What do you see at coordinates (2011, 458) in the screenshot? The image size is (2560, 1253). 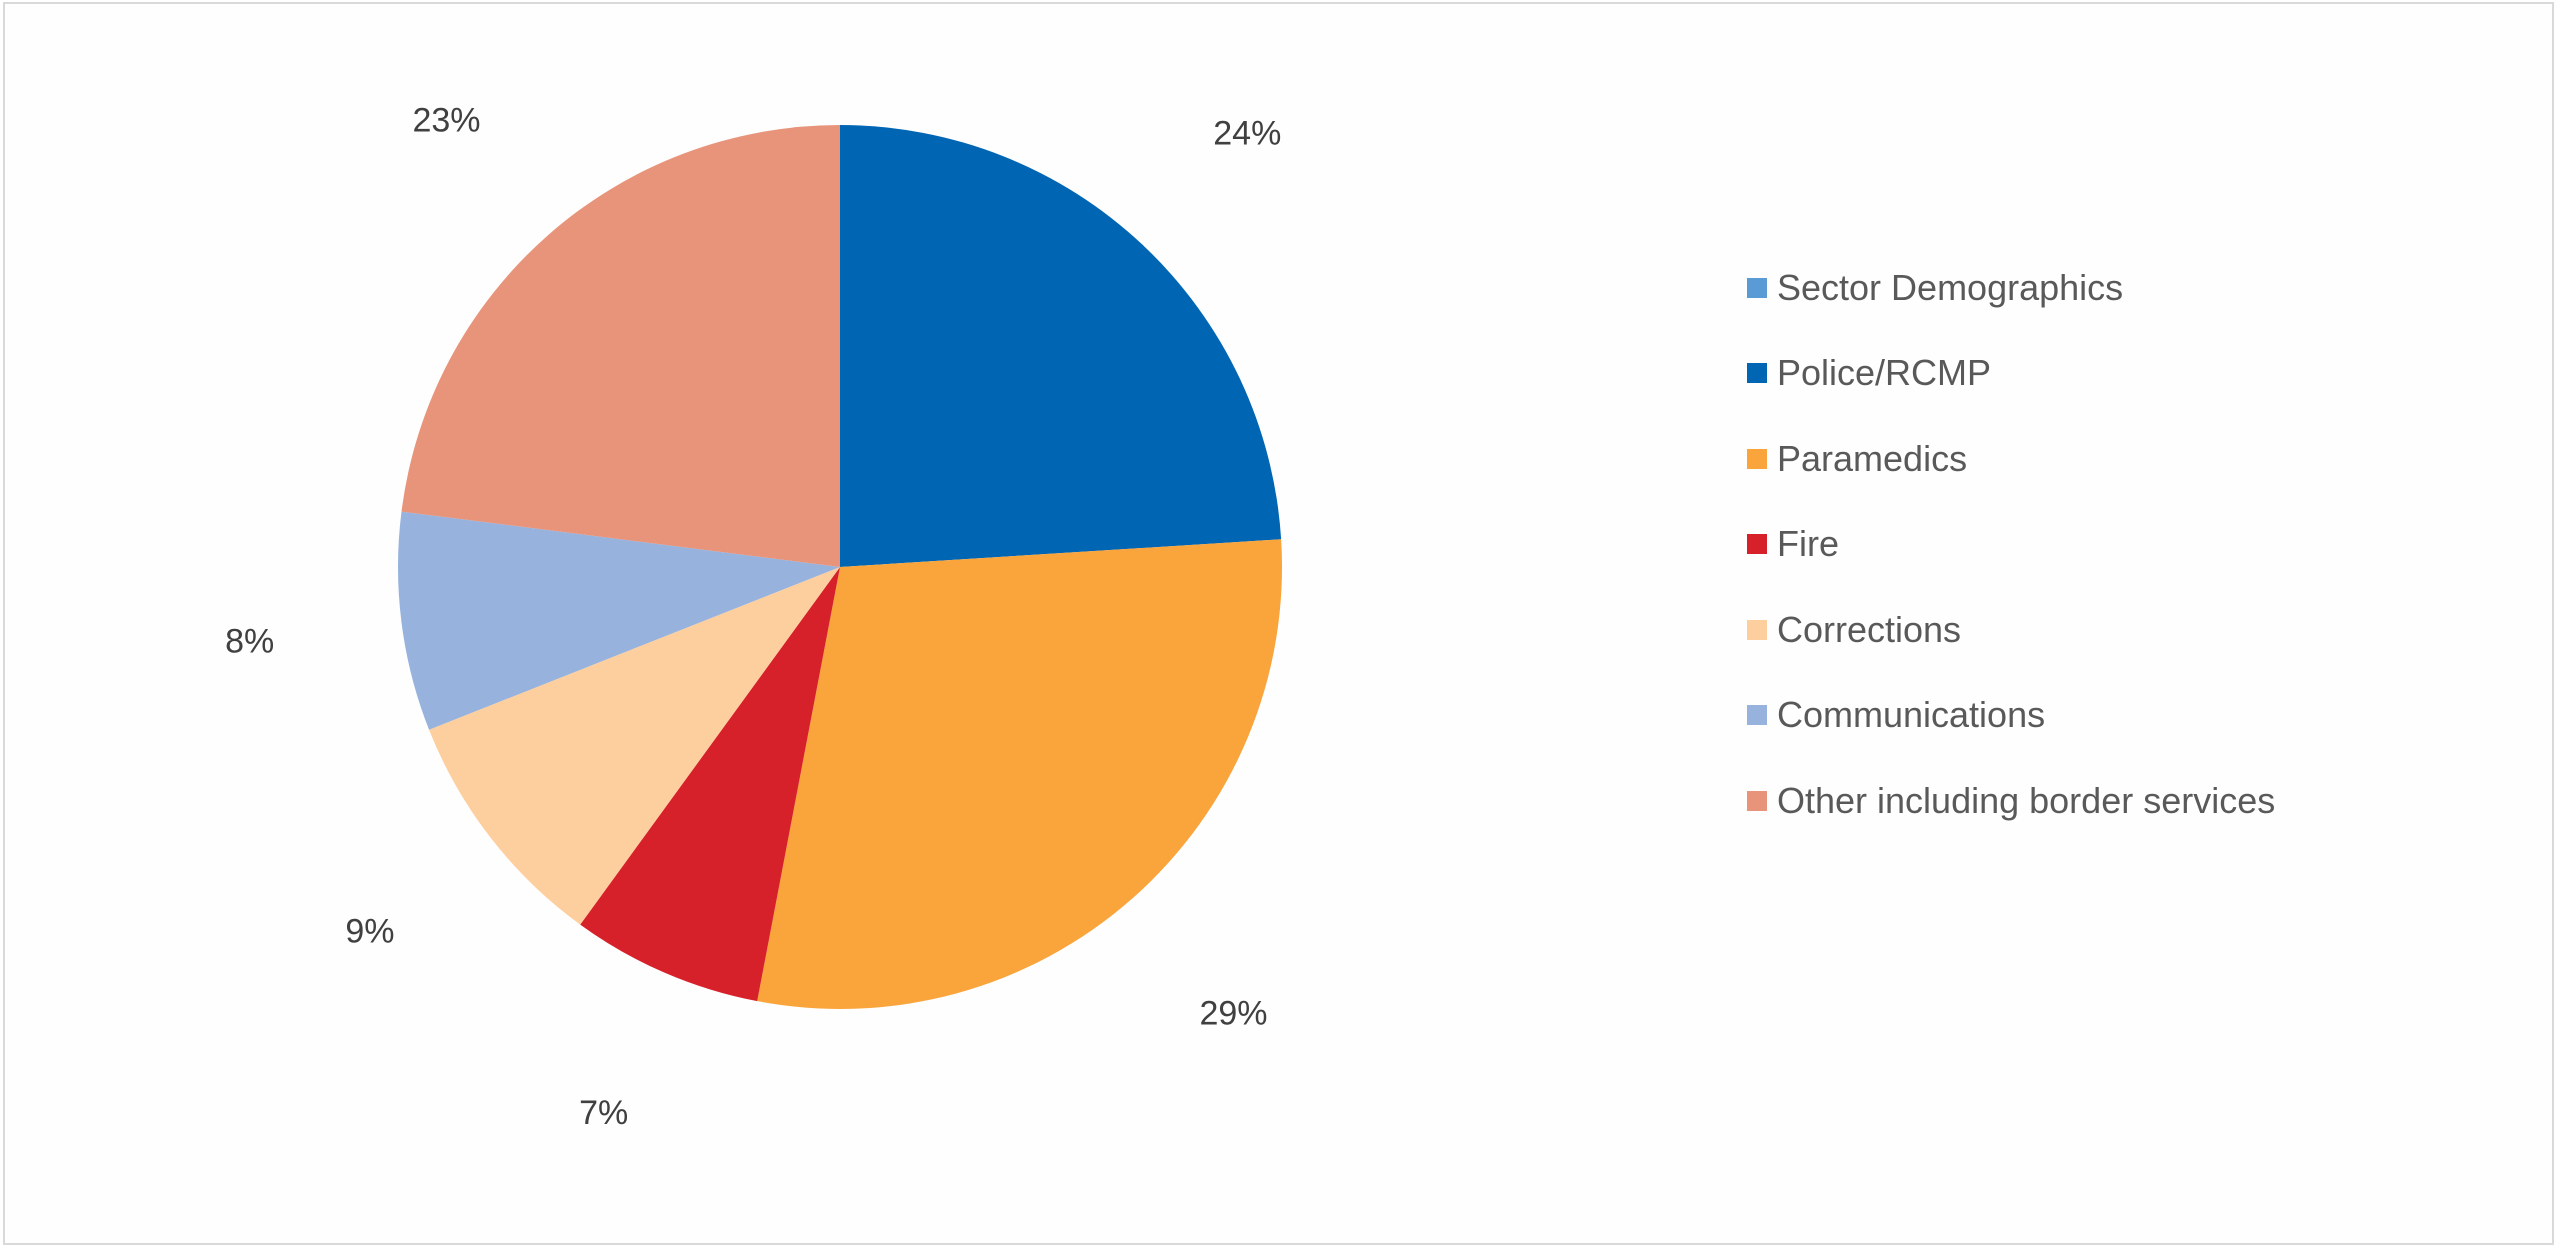 I see `legend-item-paramedics: Paramedics` at bounding box center [2011, 458].